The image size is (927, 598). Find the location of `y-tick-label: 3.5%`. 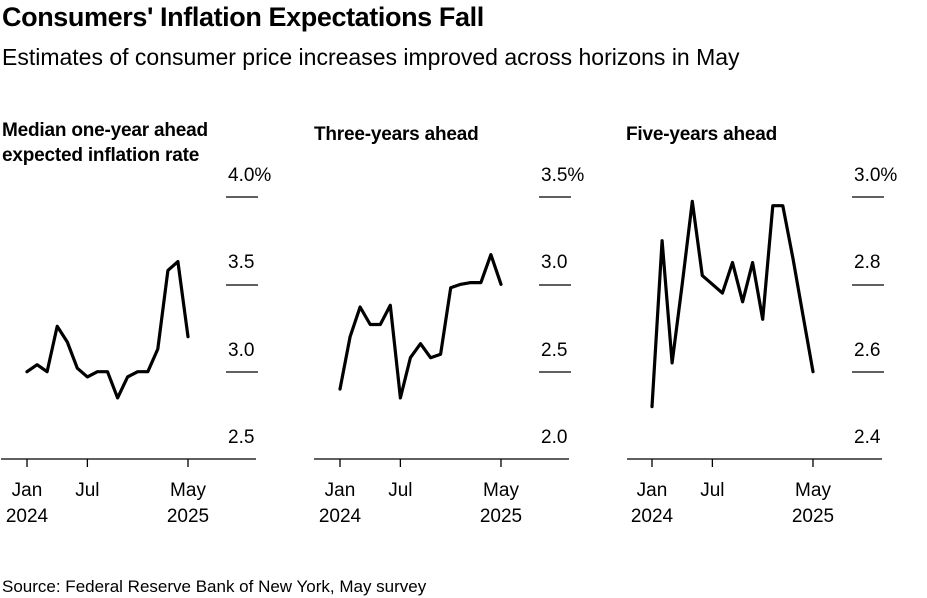

y-tick-label: 3.5% is located at coordinates (562, 175).